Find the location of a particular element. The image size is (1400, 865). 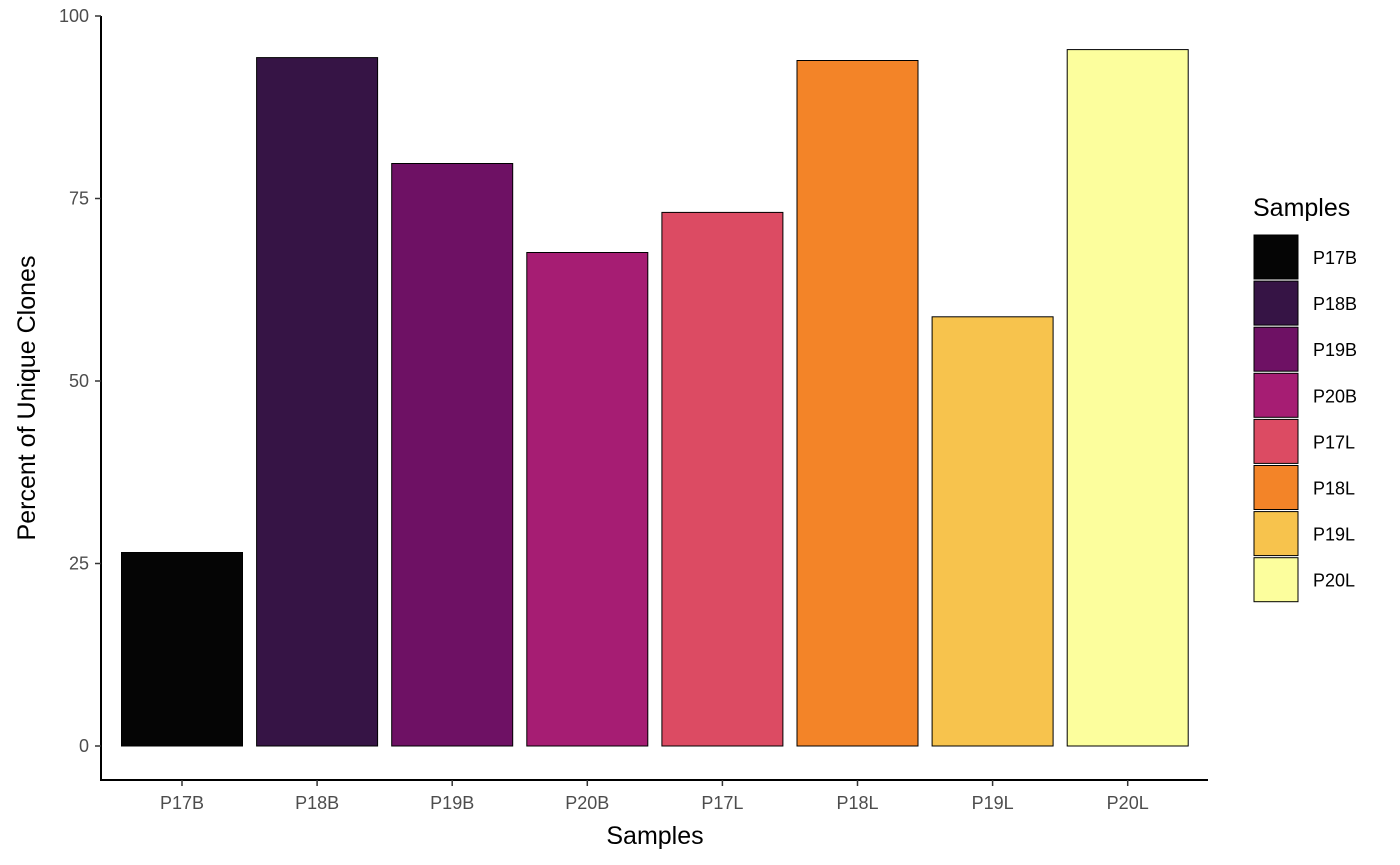

y-axis-title: Percent of Unique Clones is located at coordinates (27, 398).